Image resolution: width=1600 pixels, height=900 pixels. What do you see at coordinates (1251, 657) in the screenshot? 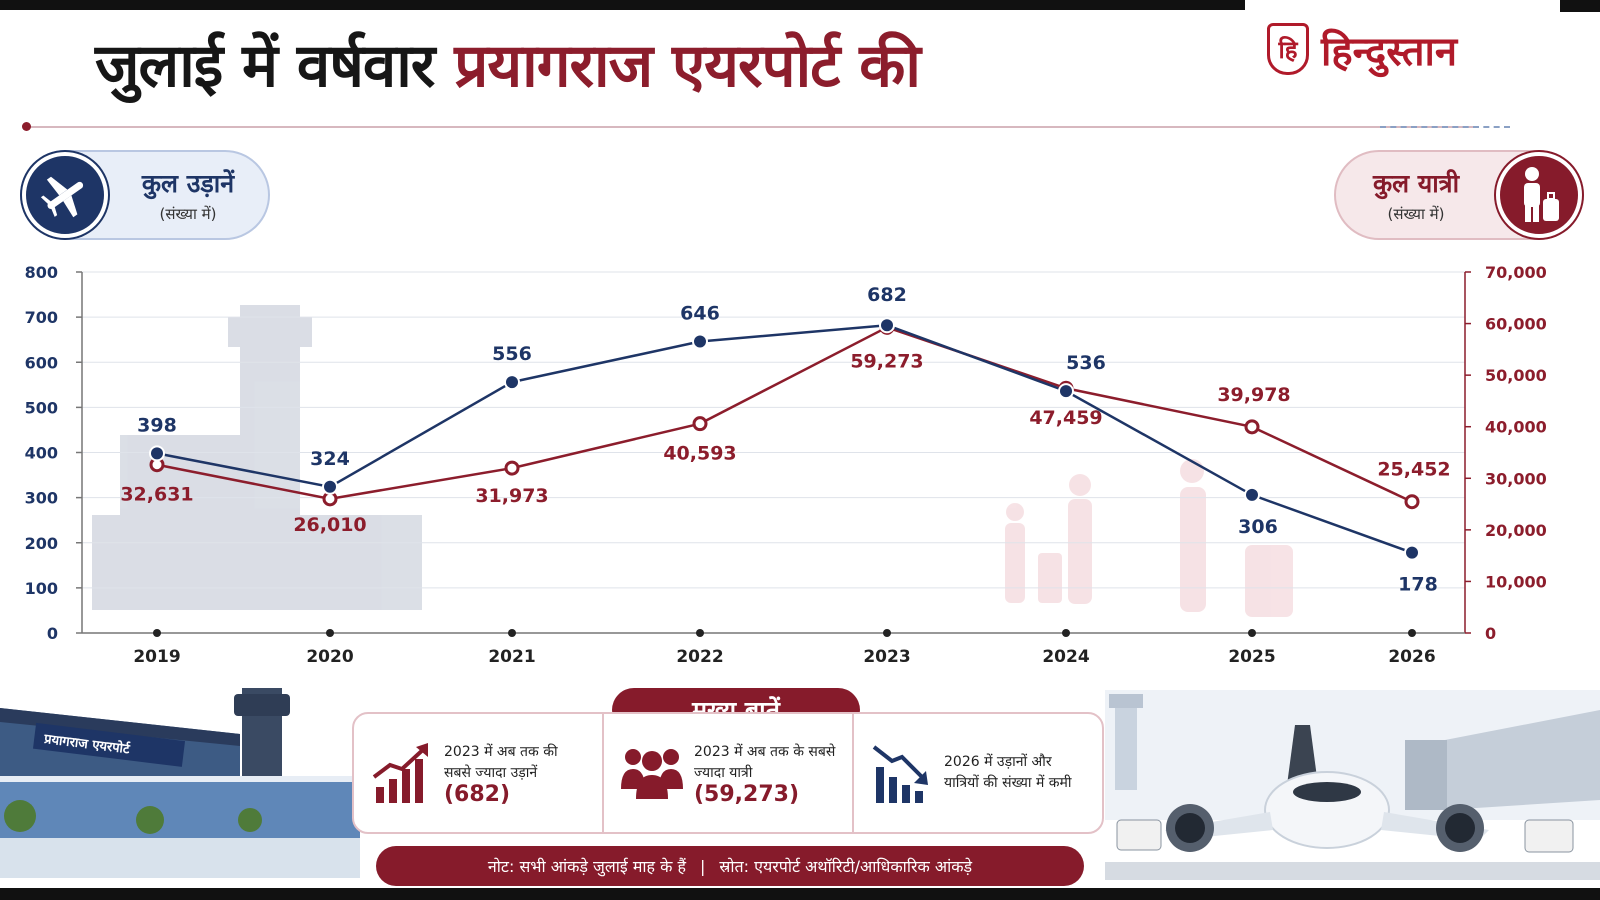
I see `x-tick-label: 2025` at bounding box center [1251, 657].